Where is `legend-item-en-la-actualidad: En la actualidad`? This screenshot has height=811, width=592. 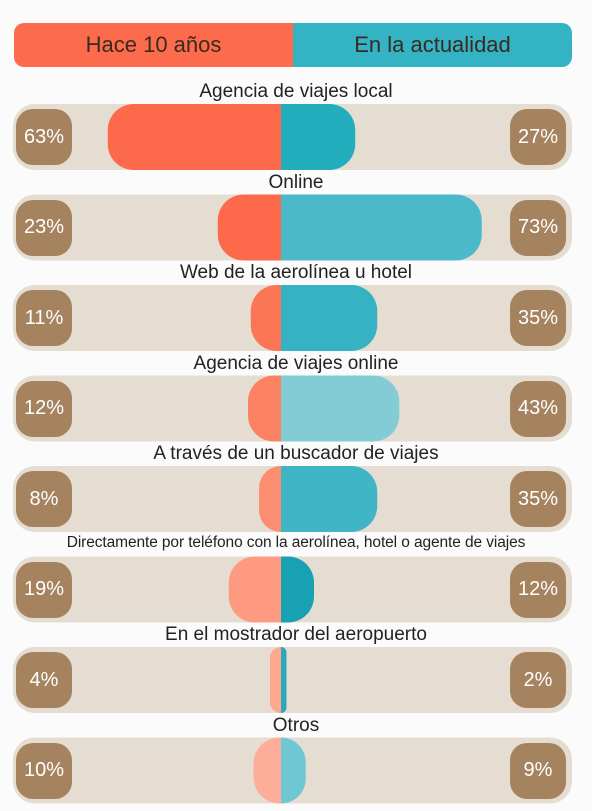 legend-item-en-la-actualidad: En la actualidad is located at coordinates (432, 45).